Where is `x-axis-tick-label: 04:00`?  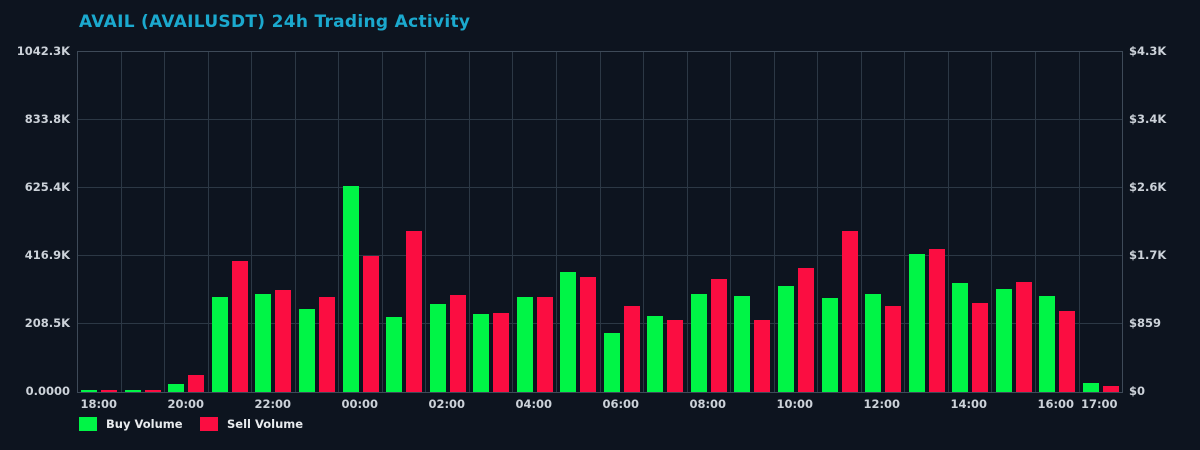
x-axis-tick-label: 04:00 is located at coordinates (534, 404).